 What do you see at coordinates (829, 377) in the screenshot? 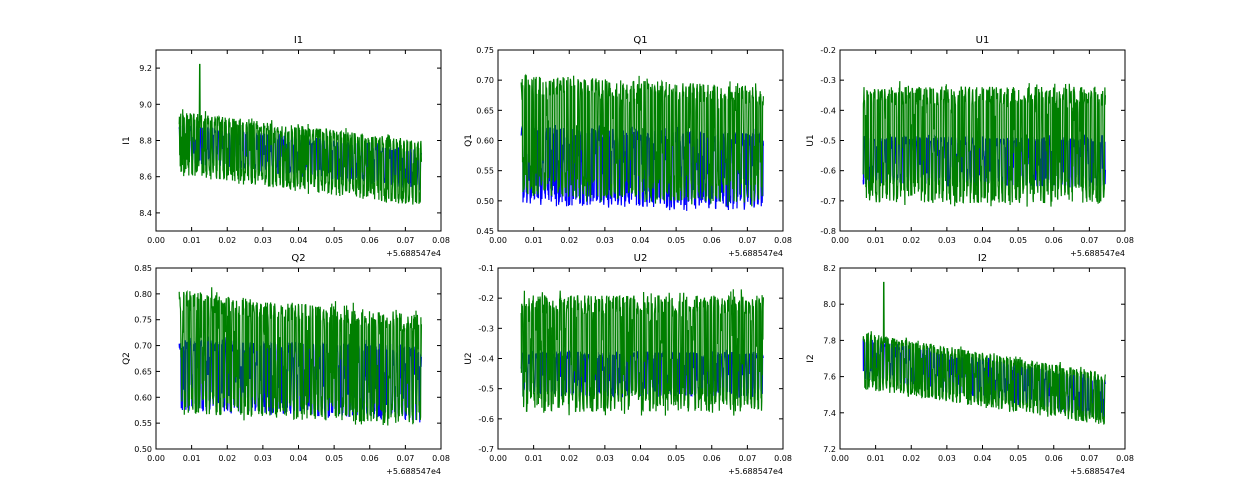
I see `y-tick-label: 7.6` at bounding box center [829, 377].